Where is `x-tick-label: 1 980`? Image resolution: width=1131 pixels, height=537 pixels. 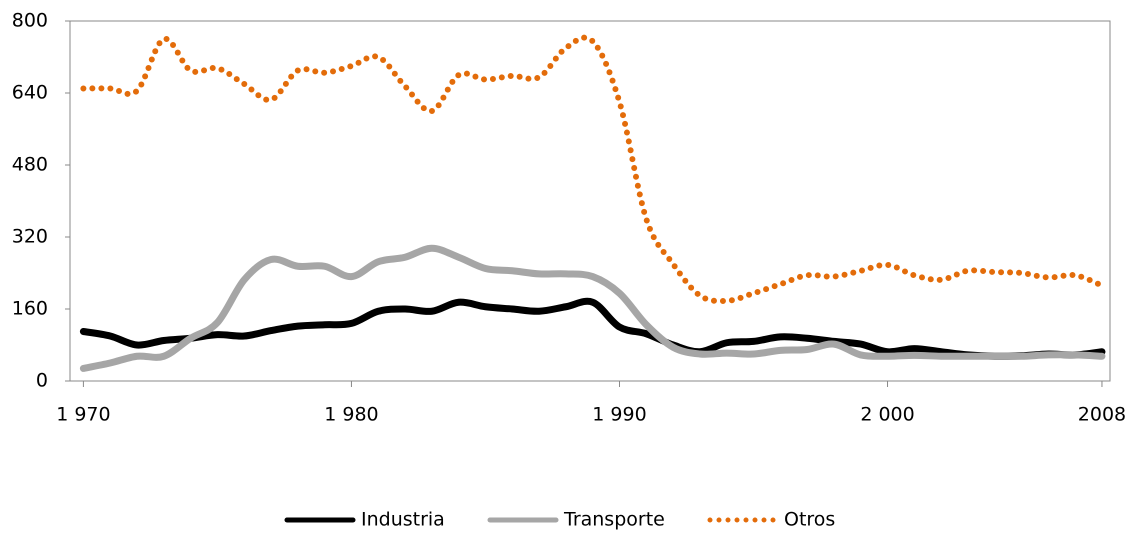 x-tick-label: 1 980 is located at coordinates (351, 415).